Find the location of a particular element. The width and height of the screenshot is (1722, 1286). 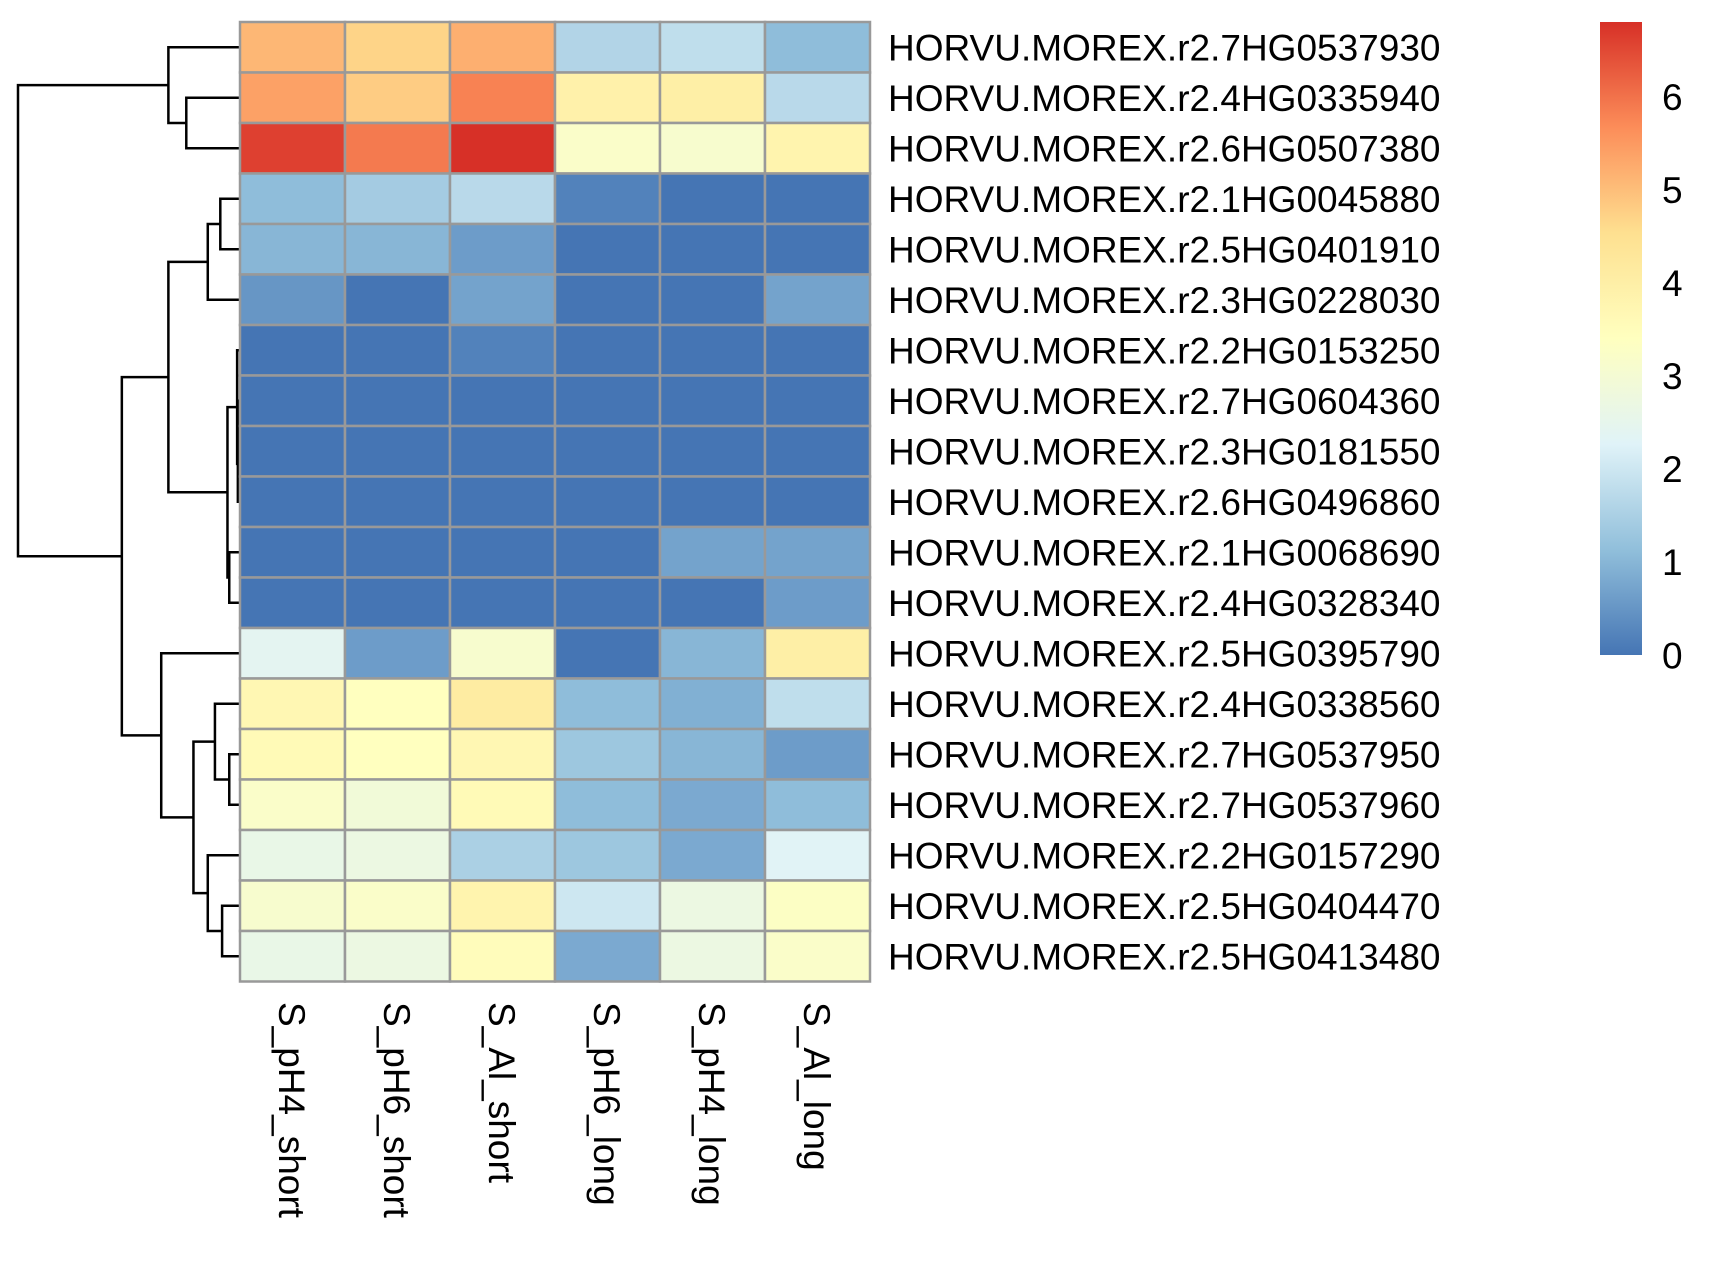

row-label: HORVU.MOREX.r2.6HG0507380 is located at coordinates (1164, 149).